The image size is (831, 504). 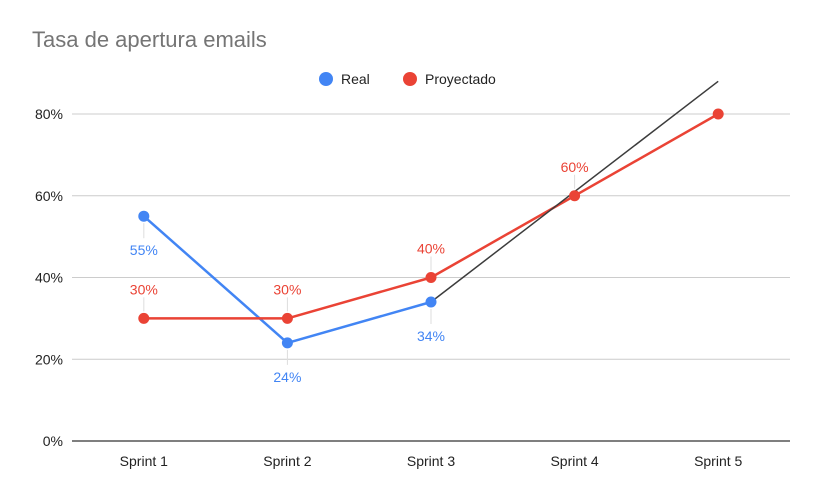 What do you see at coordinates (49, 359) in the screenshot?
I see `y-tick-label: 20%` at bounding box center [49, 359].